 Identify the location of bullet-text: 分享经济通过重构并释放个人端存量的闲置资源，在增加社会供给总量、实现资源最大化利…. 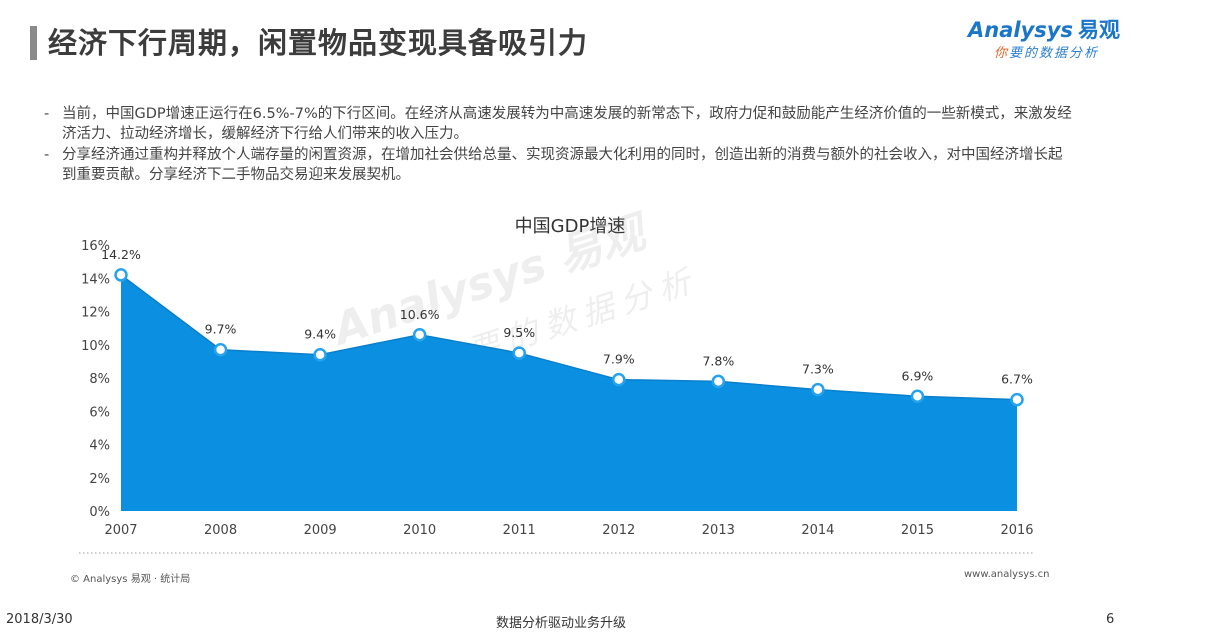
(562, 165).